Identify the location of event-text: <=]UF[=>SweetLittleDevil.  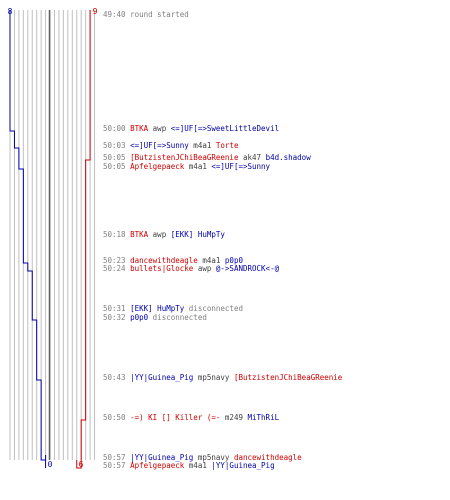
(225, 128).